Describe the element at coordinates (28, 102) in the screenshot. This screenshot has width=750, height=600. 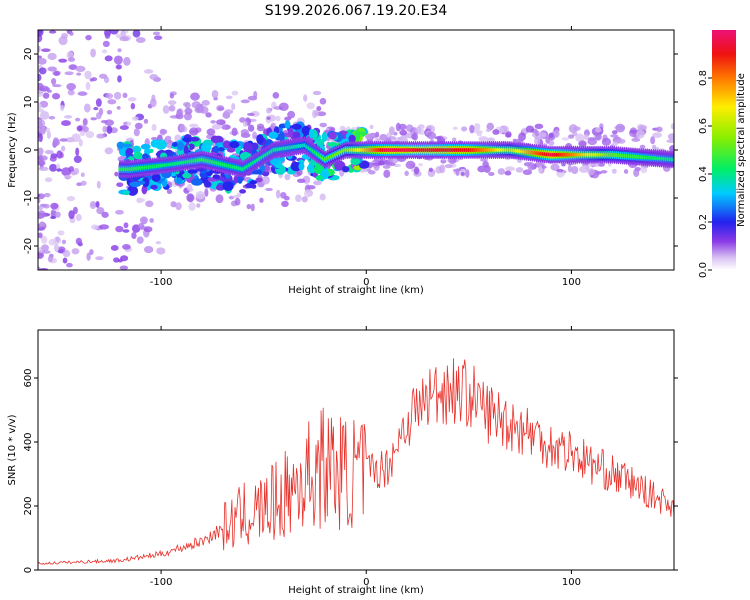
I see `y-tick-label: 10` at that location.